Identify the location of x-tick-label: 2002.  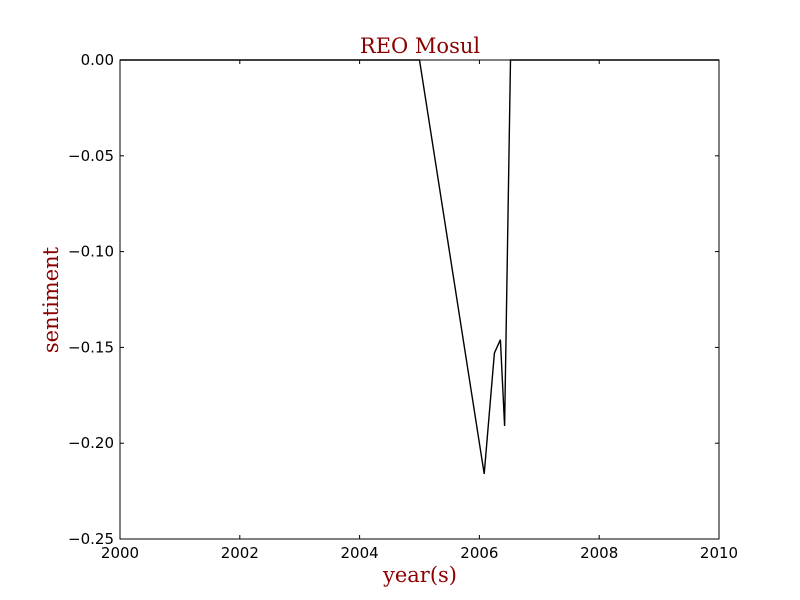
(240, 553).